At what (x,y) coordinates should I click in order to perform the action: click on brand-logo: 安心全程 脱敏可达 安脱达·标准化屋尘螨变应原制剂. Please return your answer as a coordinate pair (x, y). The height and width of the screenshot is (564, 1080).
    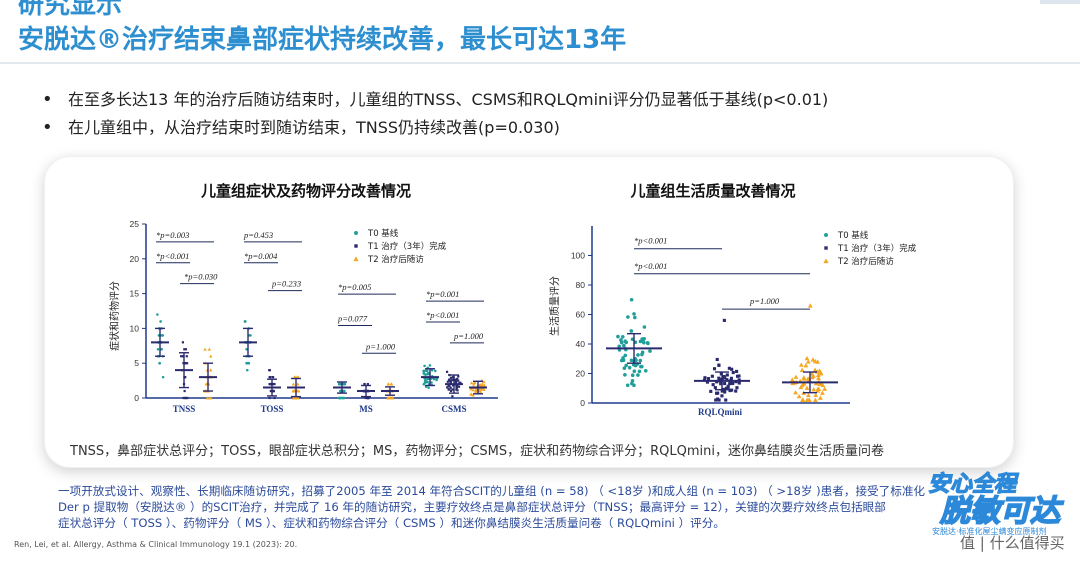
    Looking at the image, I should click on (1001, 515).